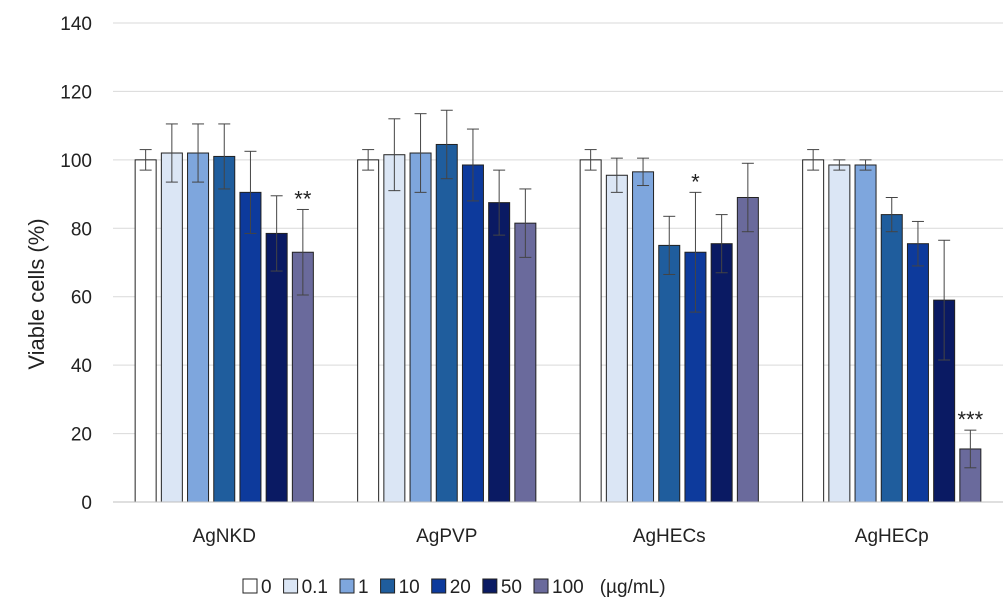  I want to click on x-axis-categories: AgNKD AgPVP AgHECs AgHECp, so click(561, 536).